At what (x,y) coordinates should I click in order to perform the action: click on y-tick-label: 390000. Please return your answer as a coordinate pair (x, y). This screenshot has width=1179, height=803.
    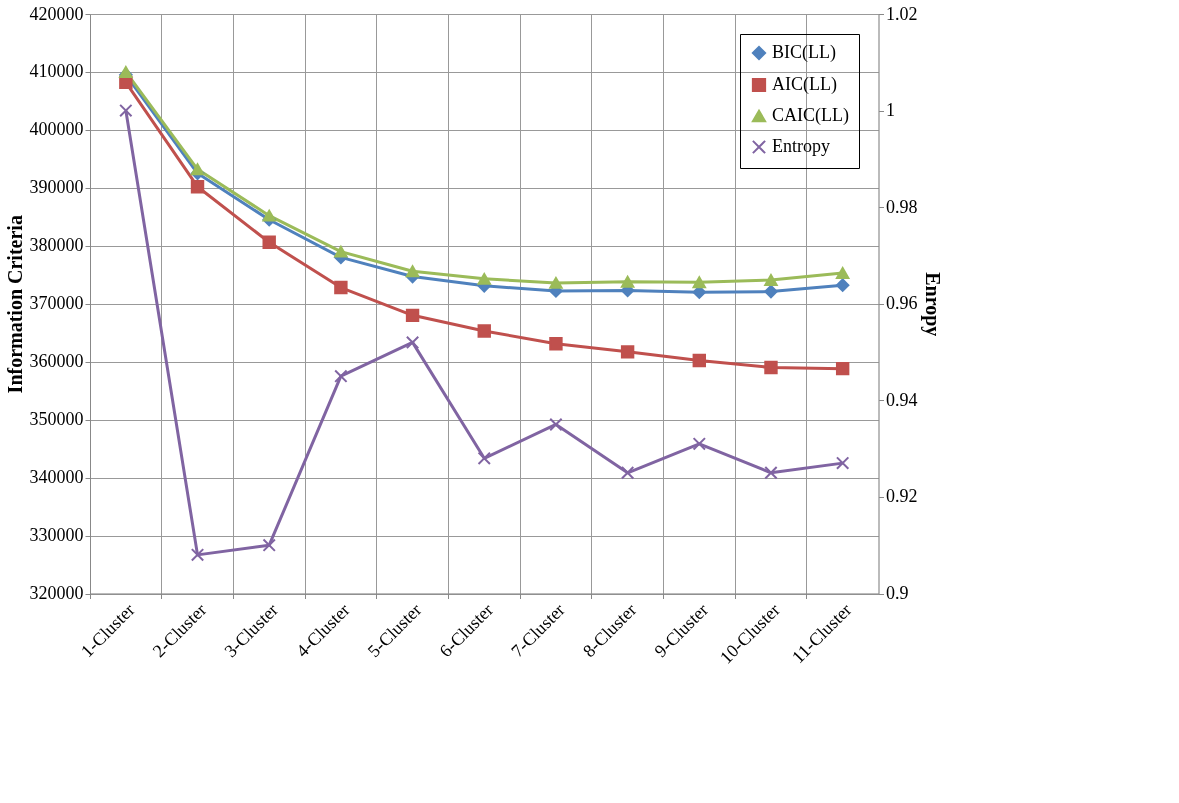
    Looking at the image, I should click on (56, 187).